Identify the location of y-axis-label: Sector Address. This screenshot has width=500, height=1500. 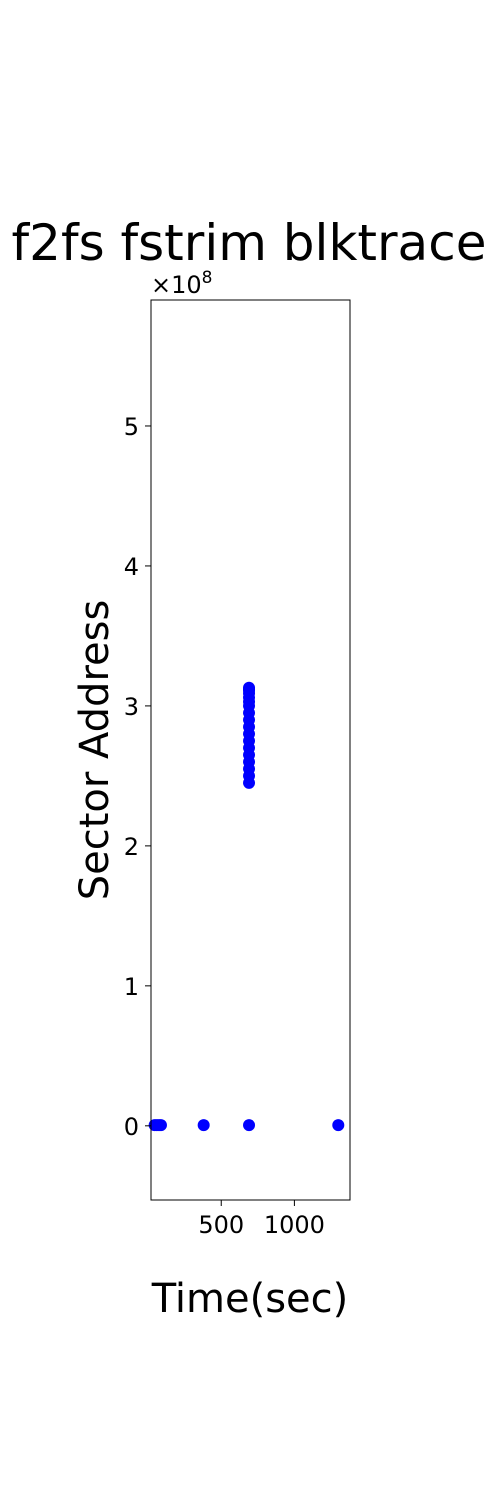
(95, 750).